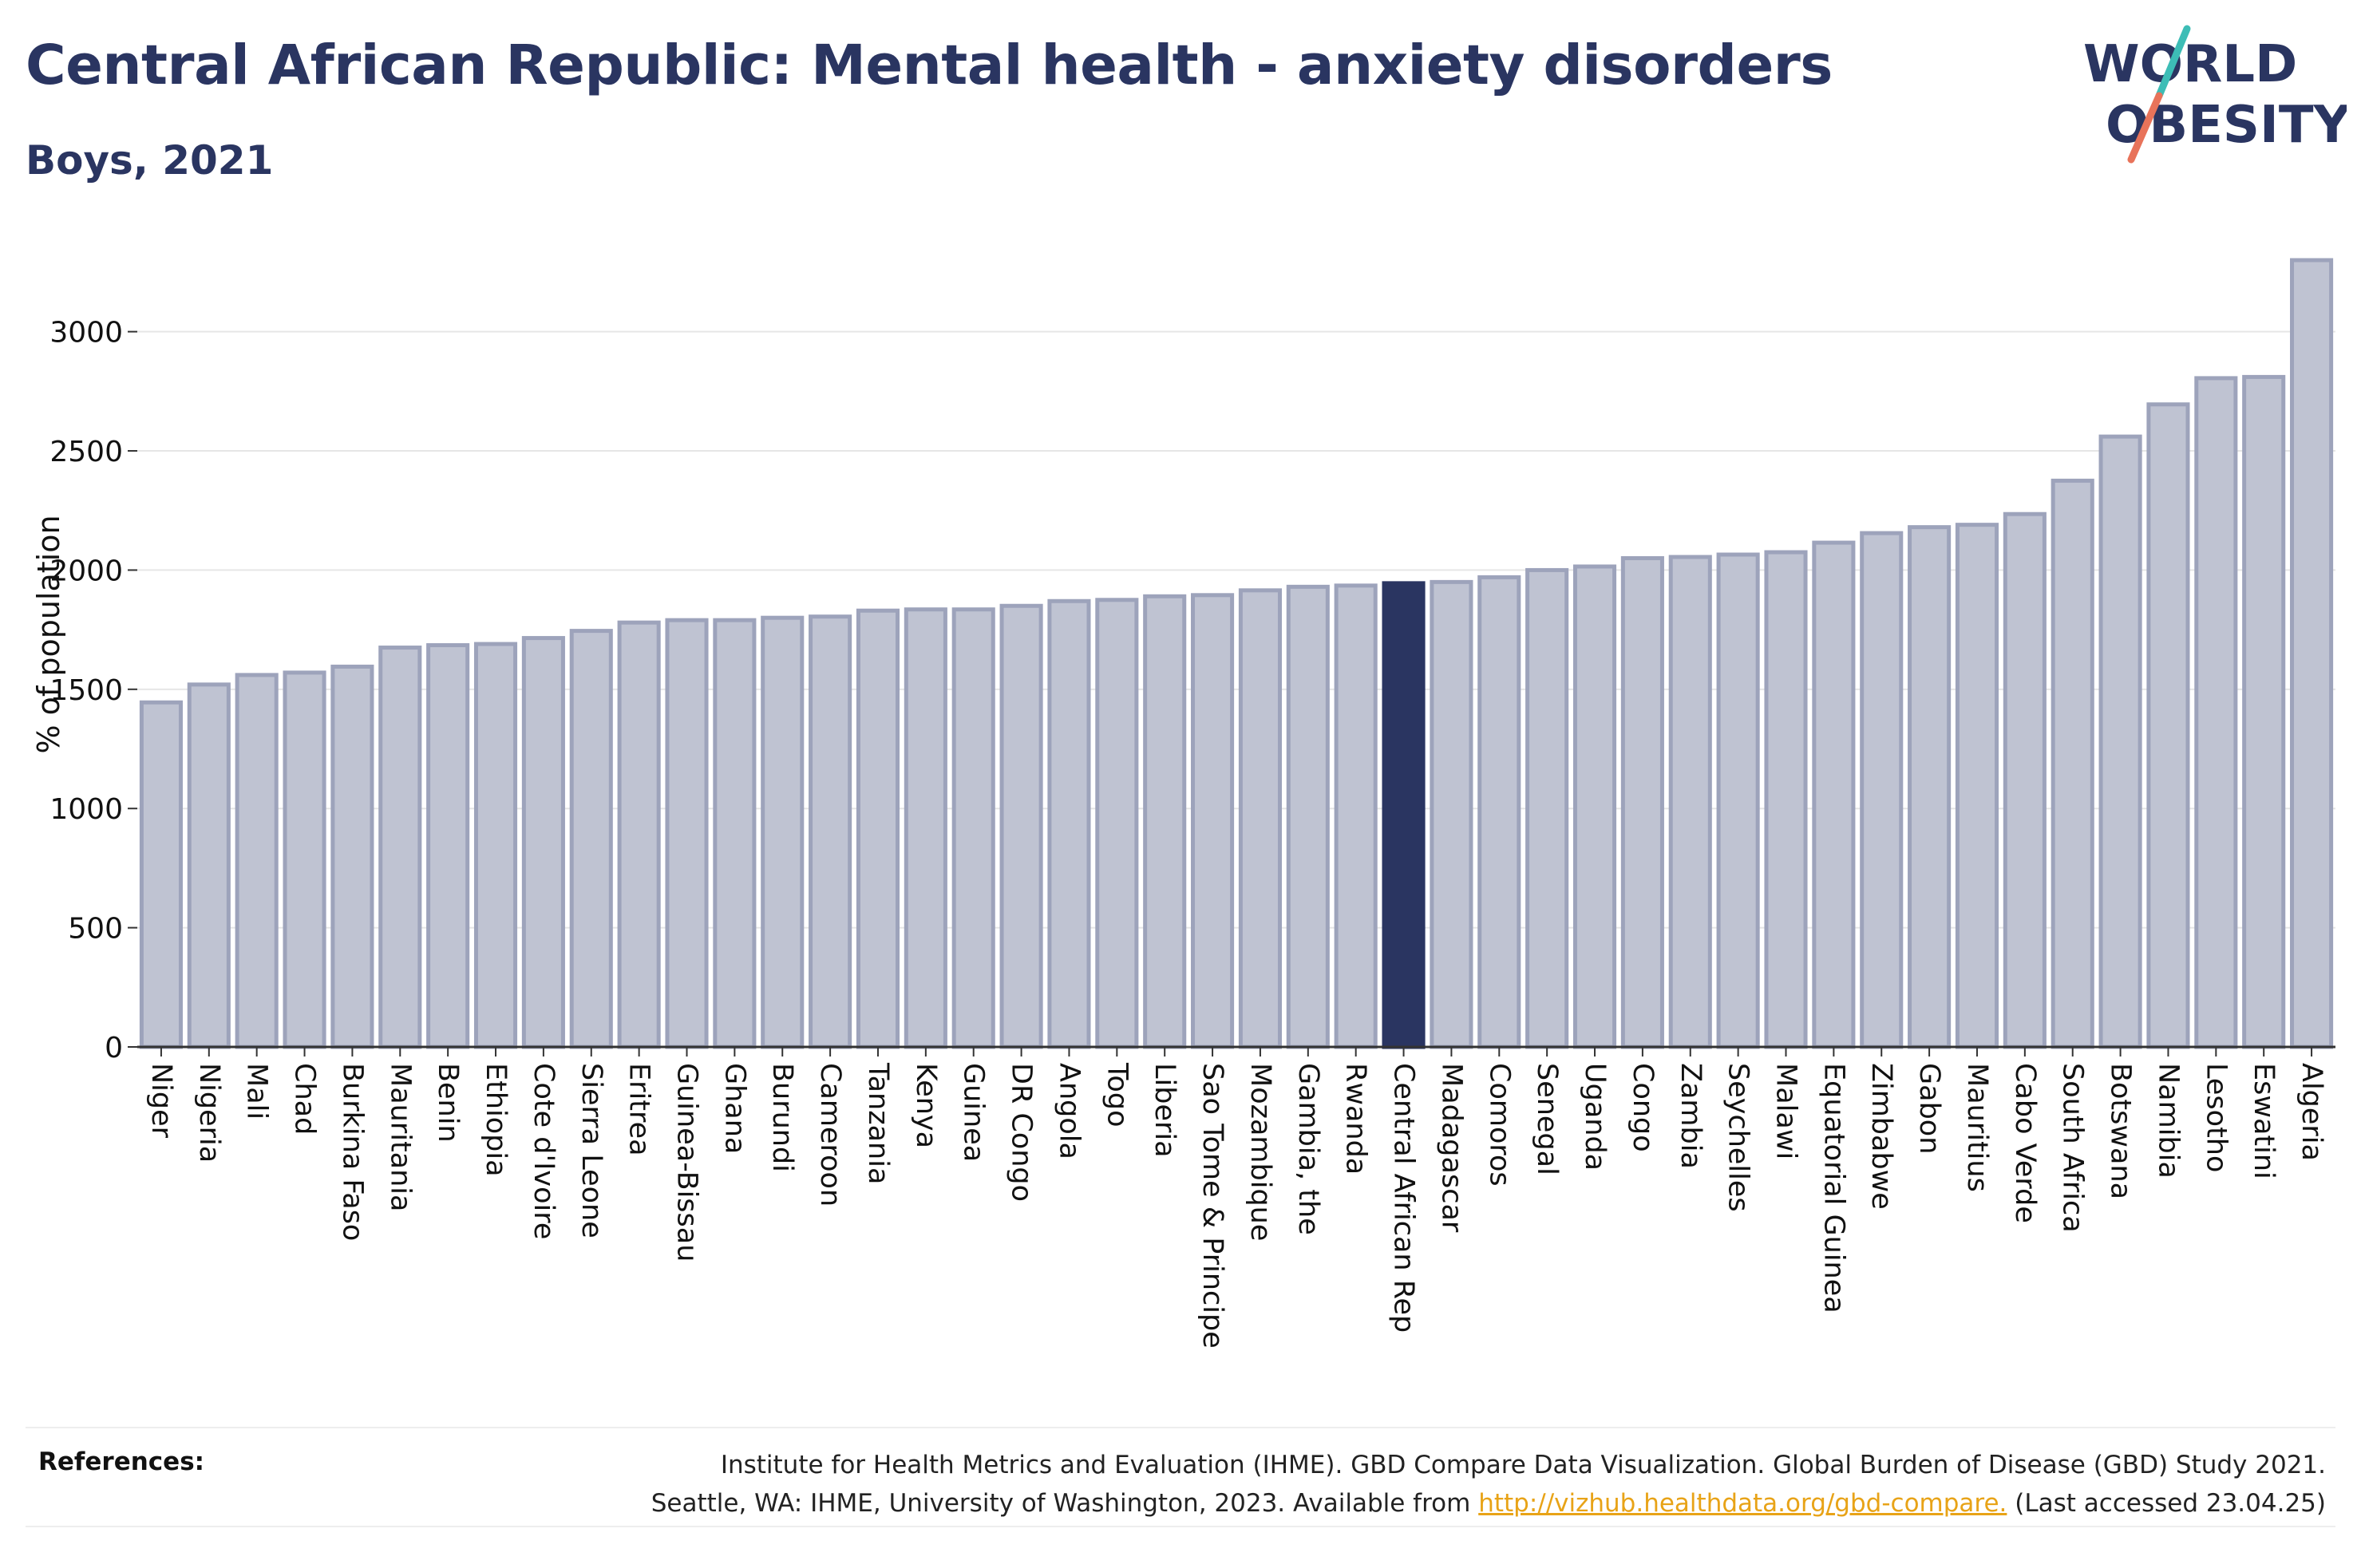 The image size is (2361, 1568). Describe the element at coordinates (639, 1109) in the screenshot. I see `x-tick-label: Eritrea` at that location.